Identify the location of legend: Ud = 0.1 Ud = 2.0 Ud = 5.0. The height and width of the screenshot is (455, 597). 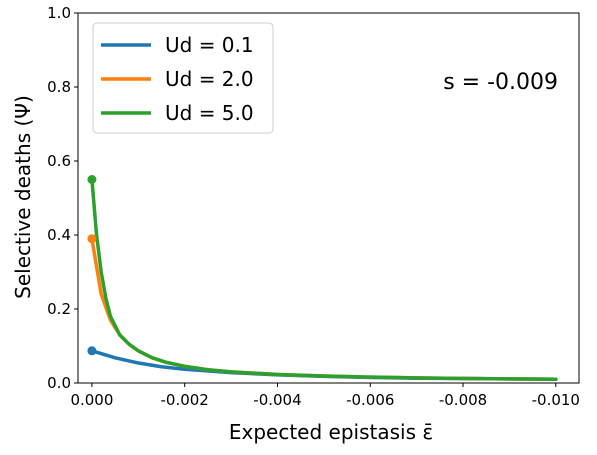
(183, 78).